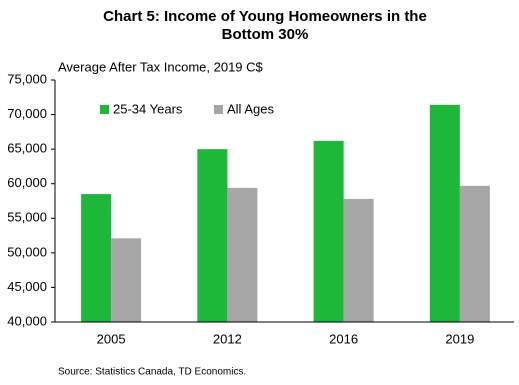  I want to click on y-tick-label: 40,000, so click(27, 320).